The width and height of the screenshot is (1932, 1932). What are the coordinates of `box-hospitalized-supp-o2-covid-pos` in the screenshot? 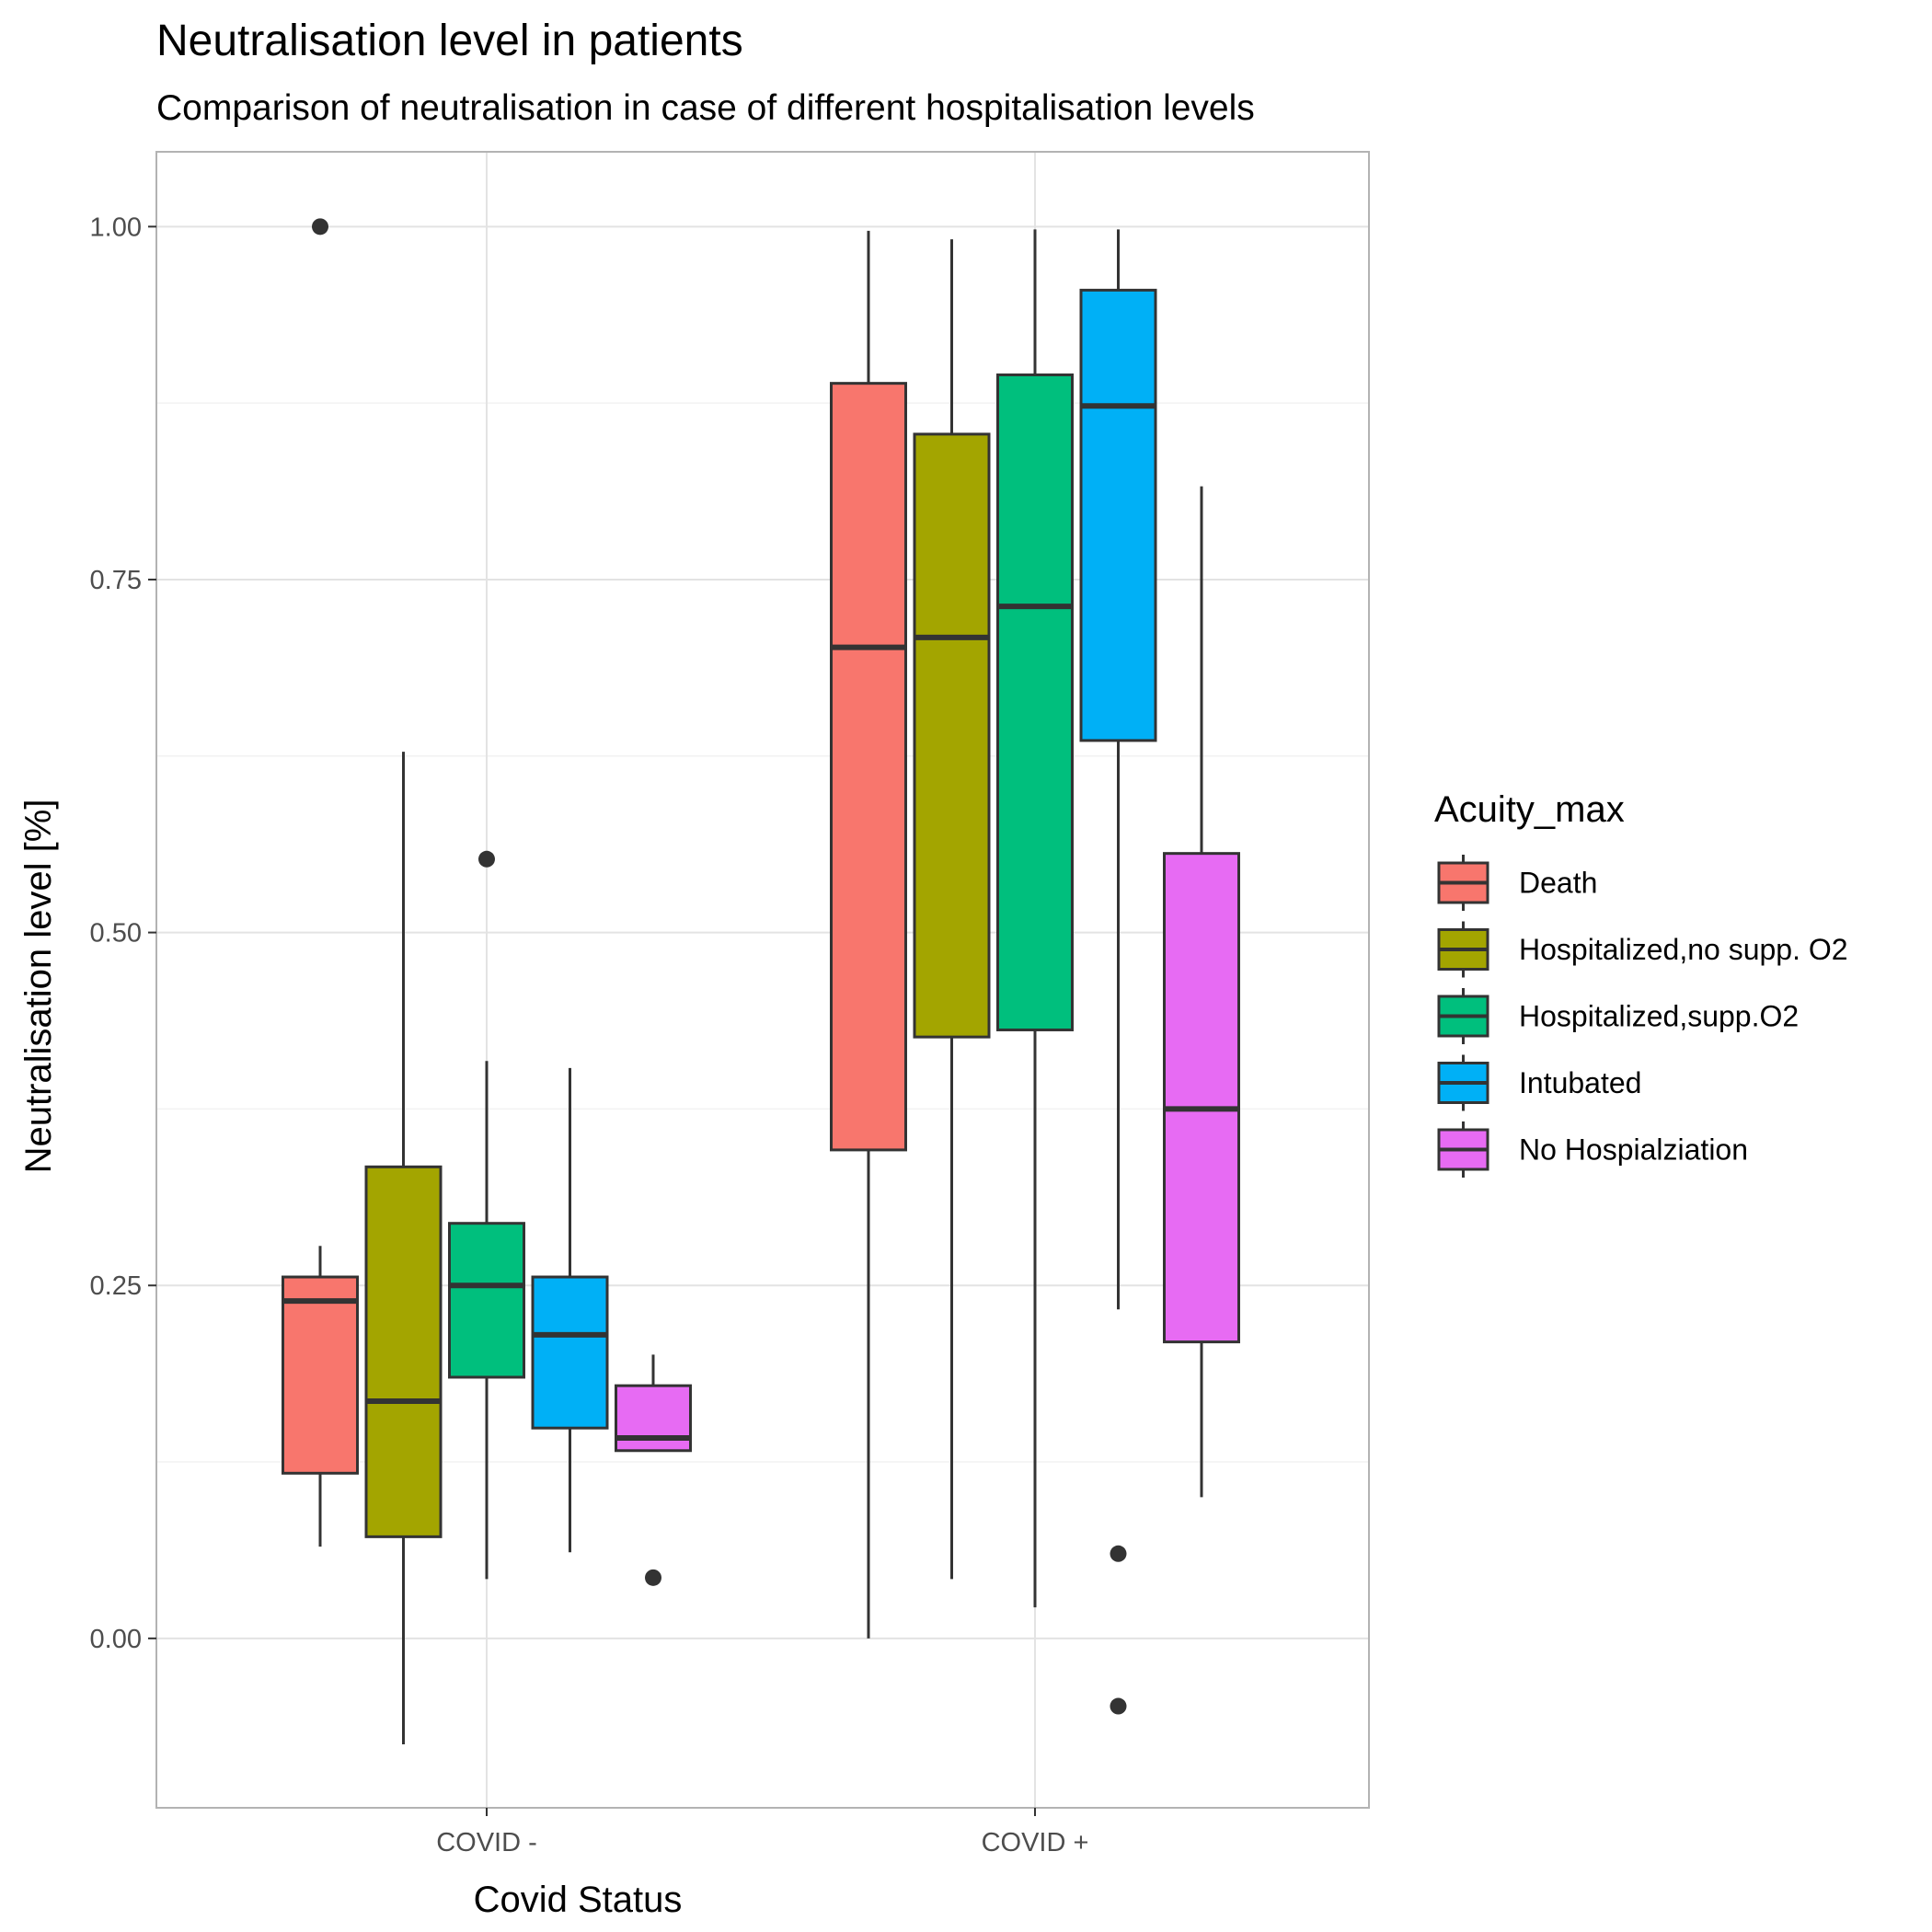 It's located at (1035, 918).